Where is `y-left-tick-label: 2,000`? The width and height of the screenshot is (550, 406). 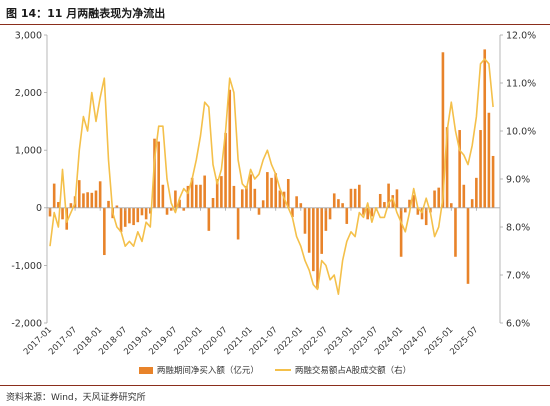 y-left-tick-label: 2,000 is located at coordinates (28, 93).